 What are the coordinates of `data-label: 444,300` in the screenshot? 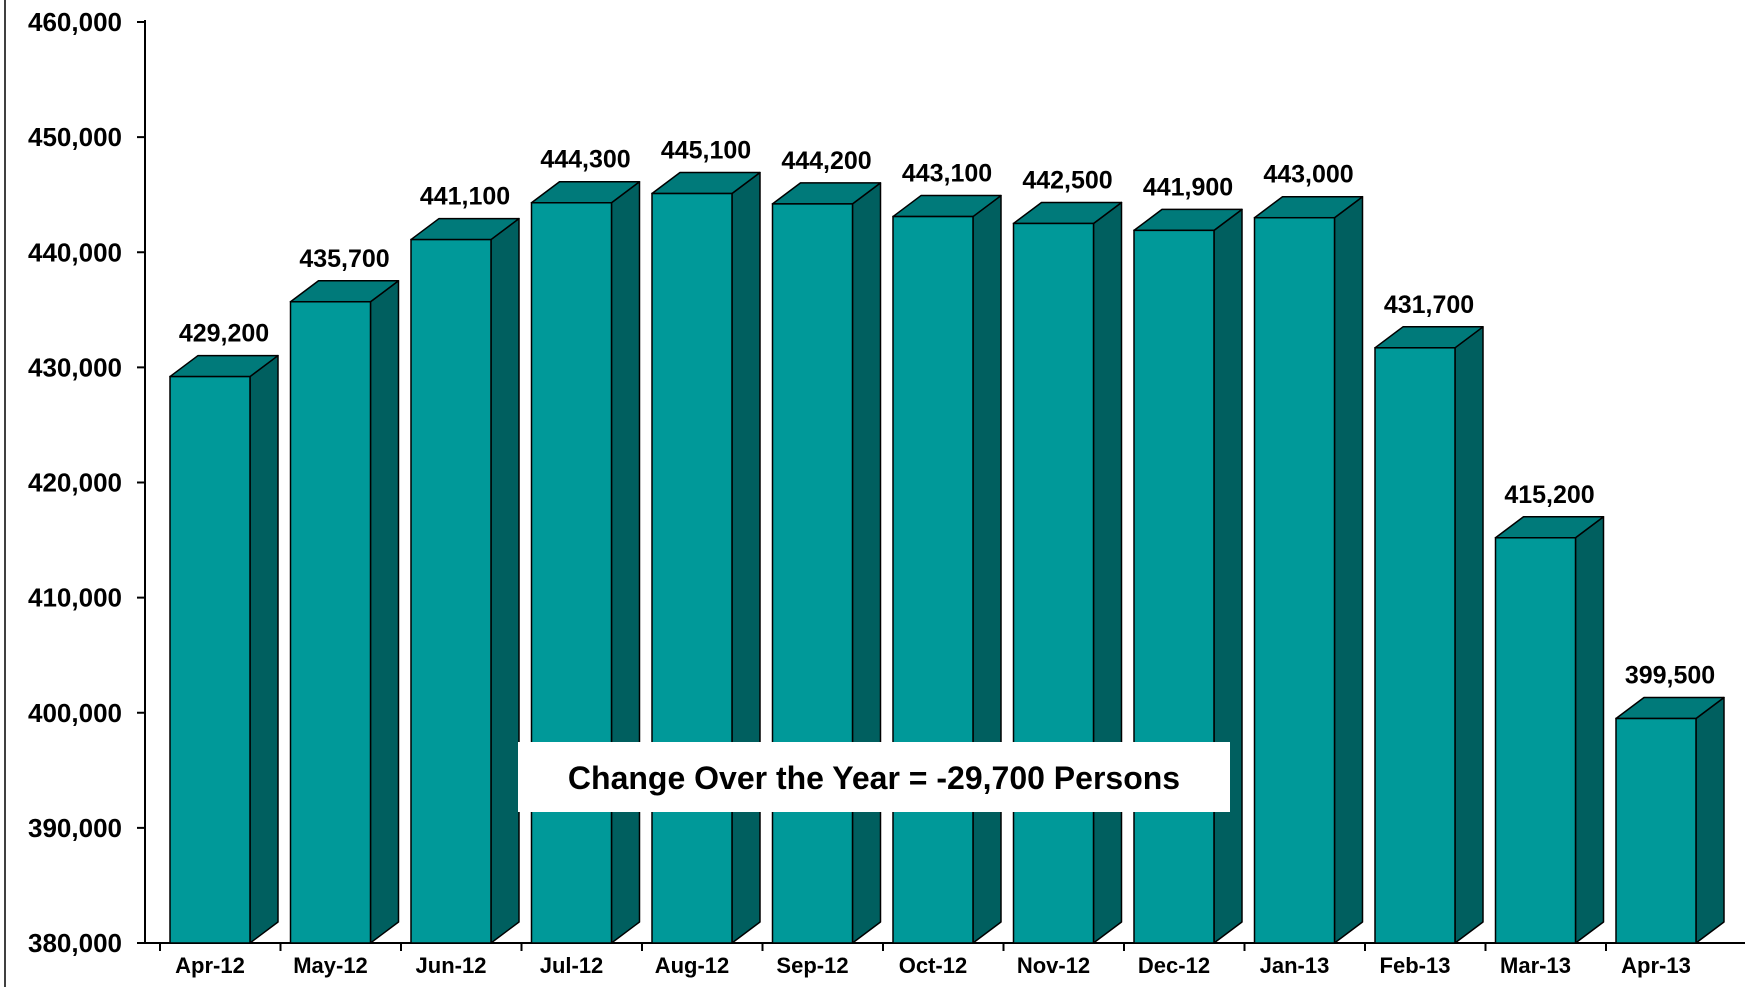 It's located at (585, 160).